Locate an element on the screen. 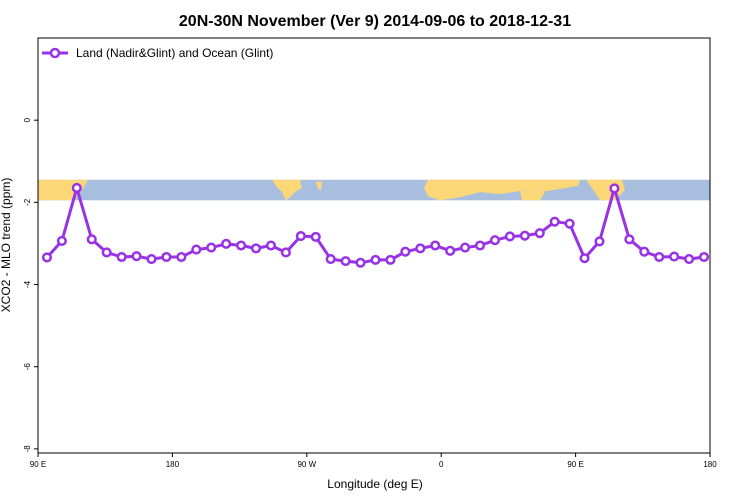 This screenshot has width=750, height=500. y-tick-label: -4 is located at coordinates (27, 284).